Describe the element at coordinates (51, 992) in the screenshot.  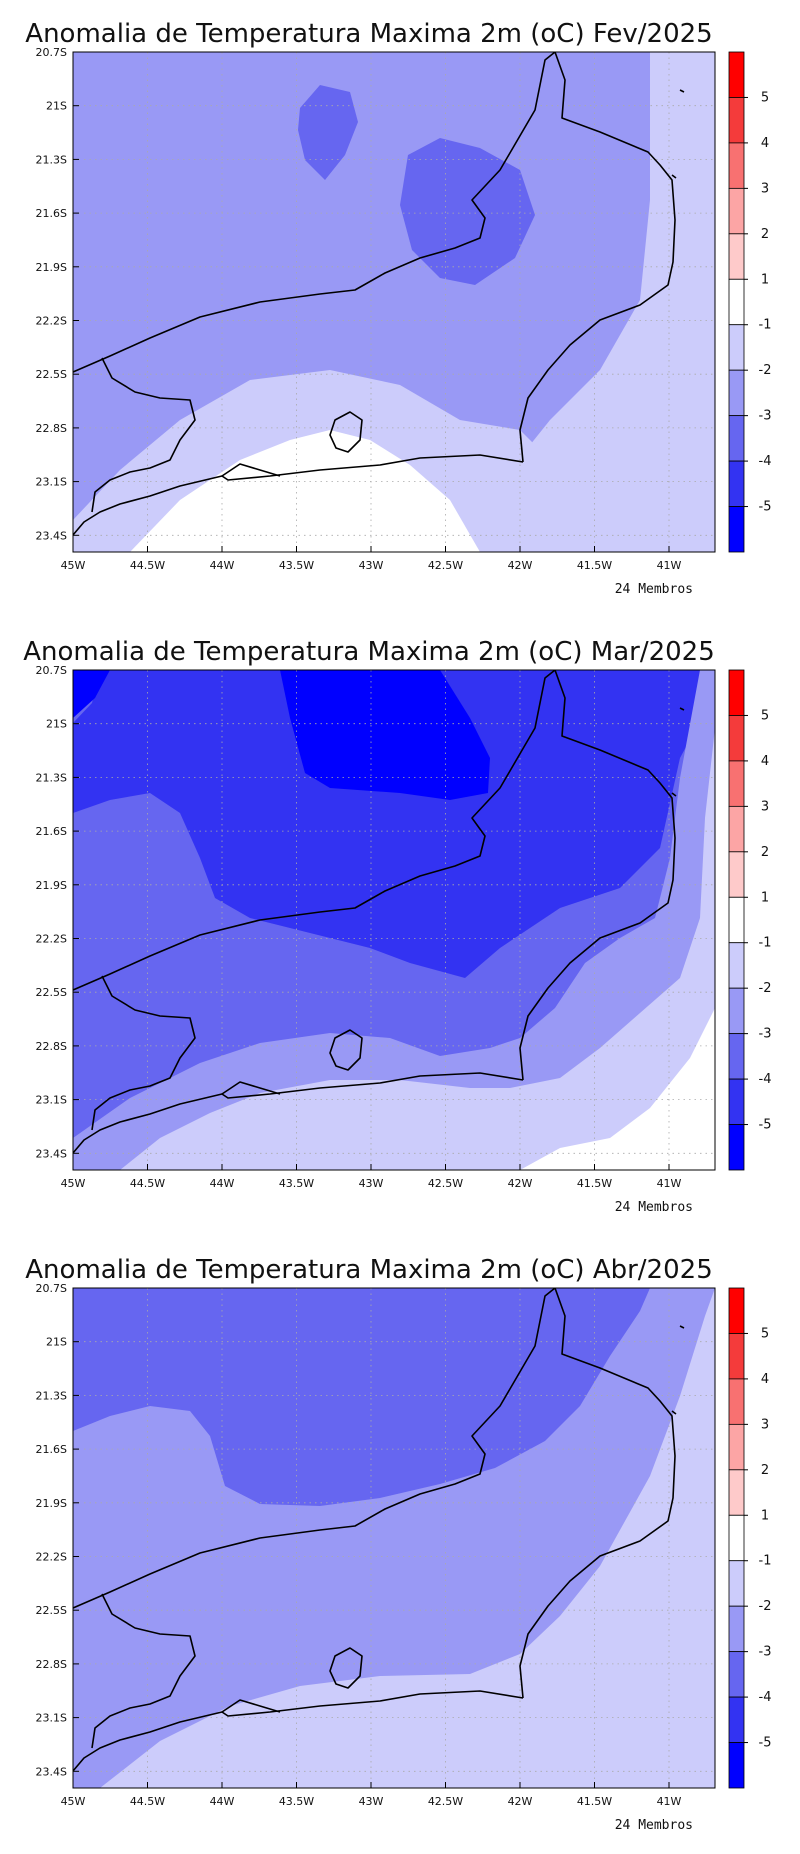
I see `lat-tick-label: 22.5S` at that location.